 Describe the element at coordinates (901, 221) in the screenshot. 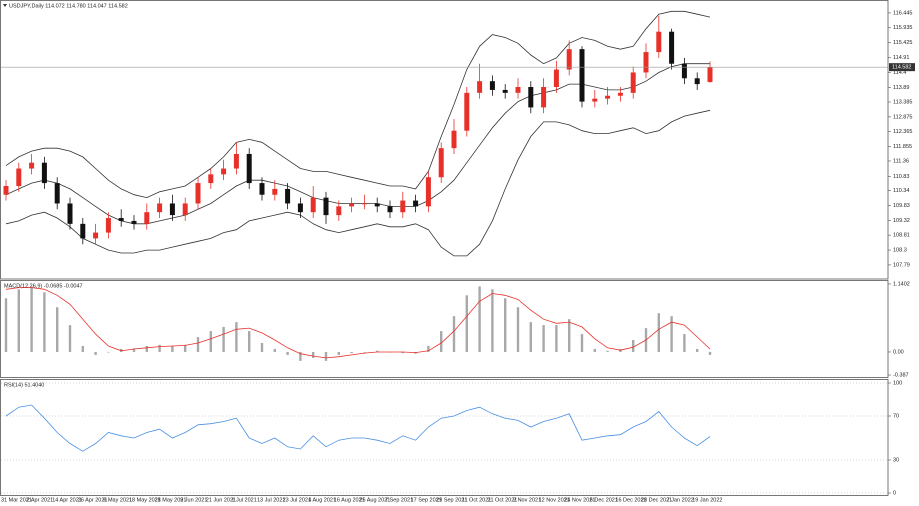

I see `y-tick-label: 109.32` at that location.